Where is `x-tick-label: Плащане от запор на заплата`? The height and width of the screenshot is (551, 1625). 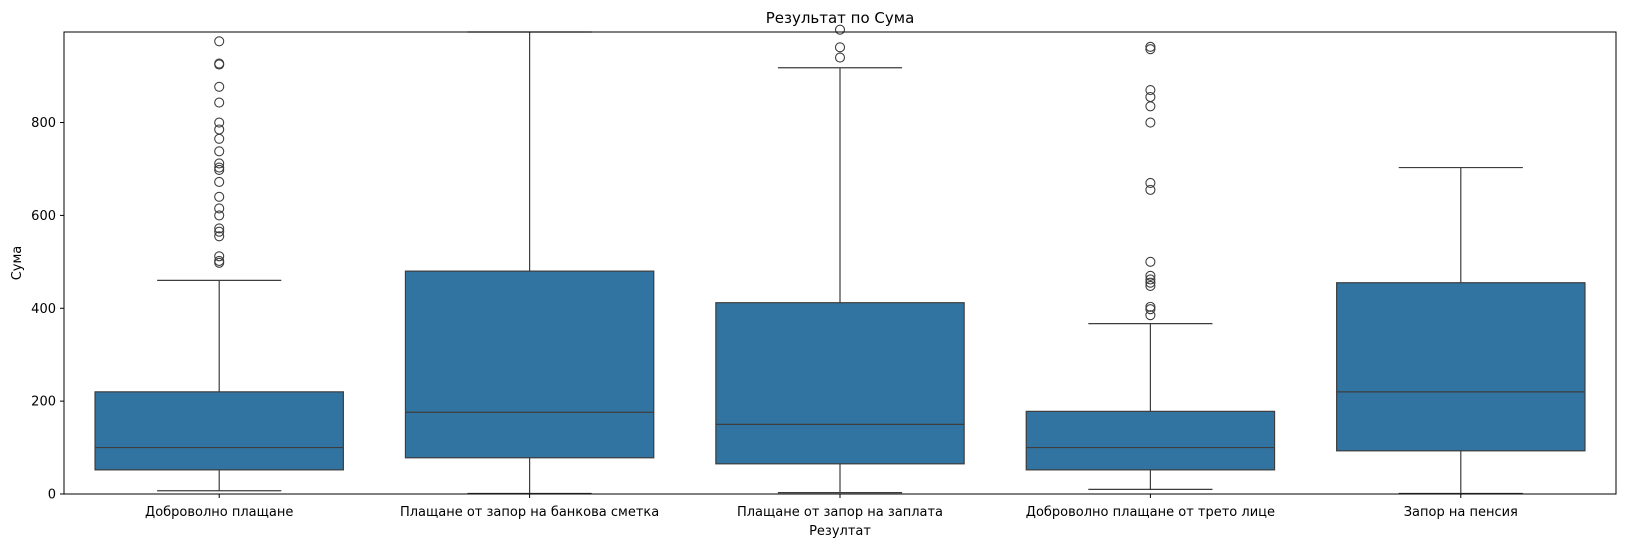 x-tick-label: Плащане от запор на заплата is located at coordinates (840, 512).